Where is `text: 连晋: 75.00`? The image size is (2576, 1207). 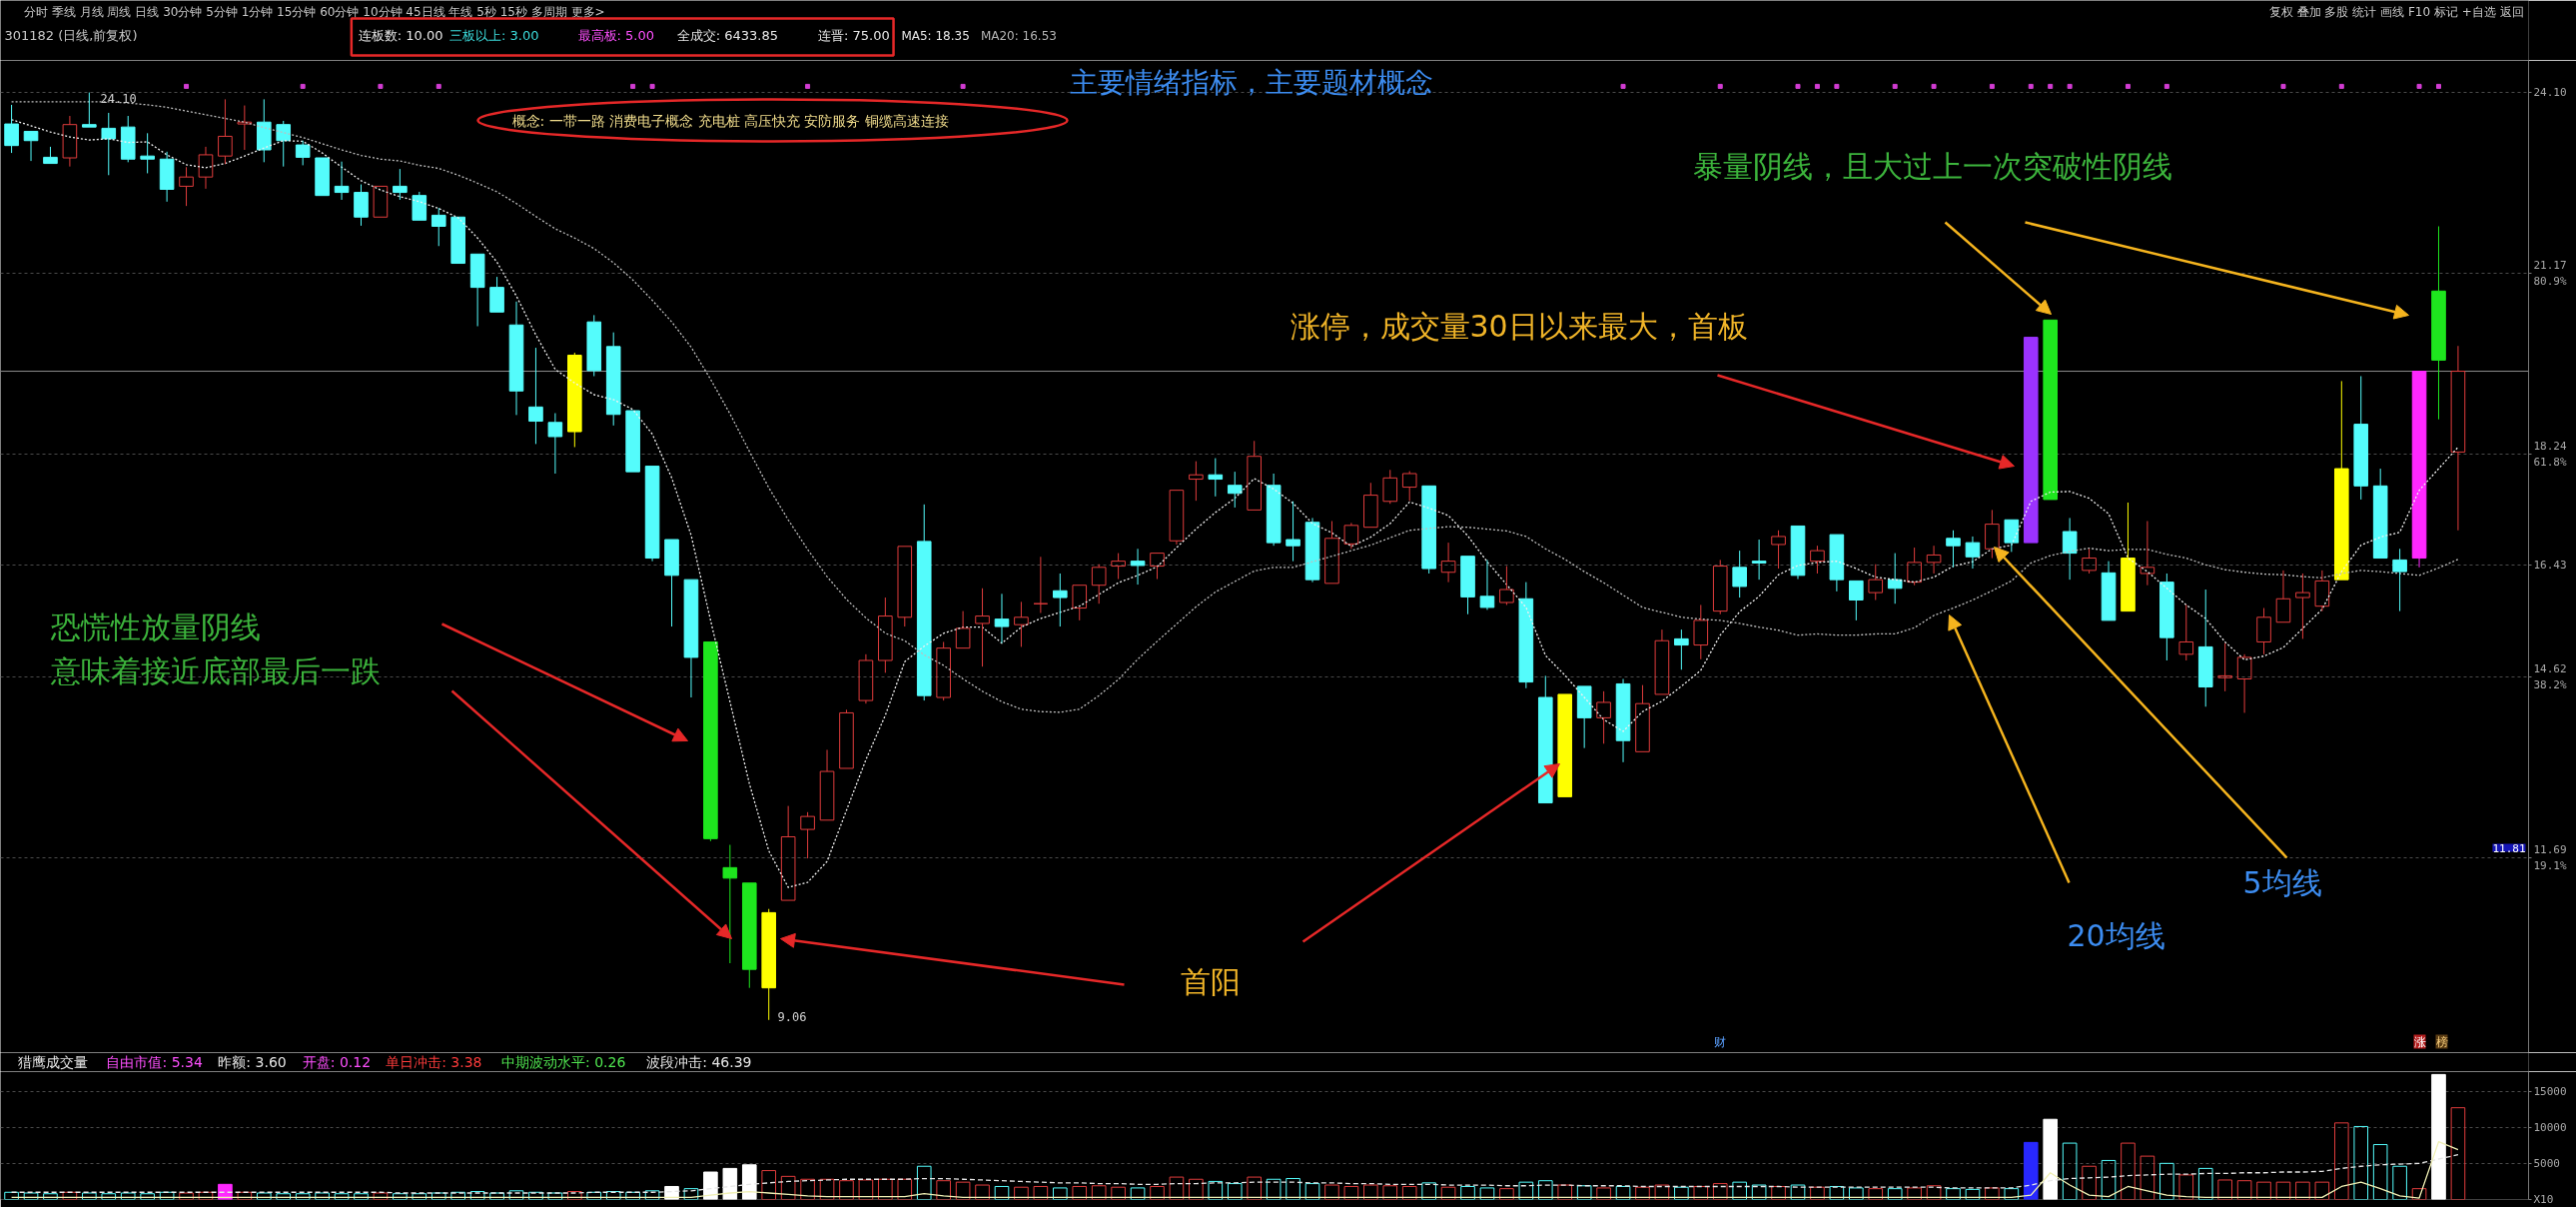
text: 连晋: 75.00 is located at coordinates (854, 35).